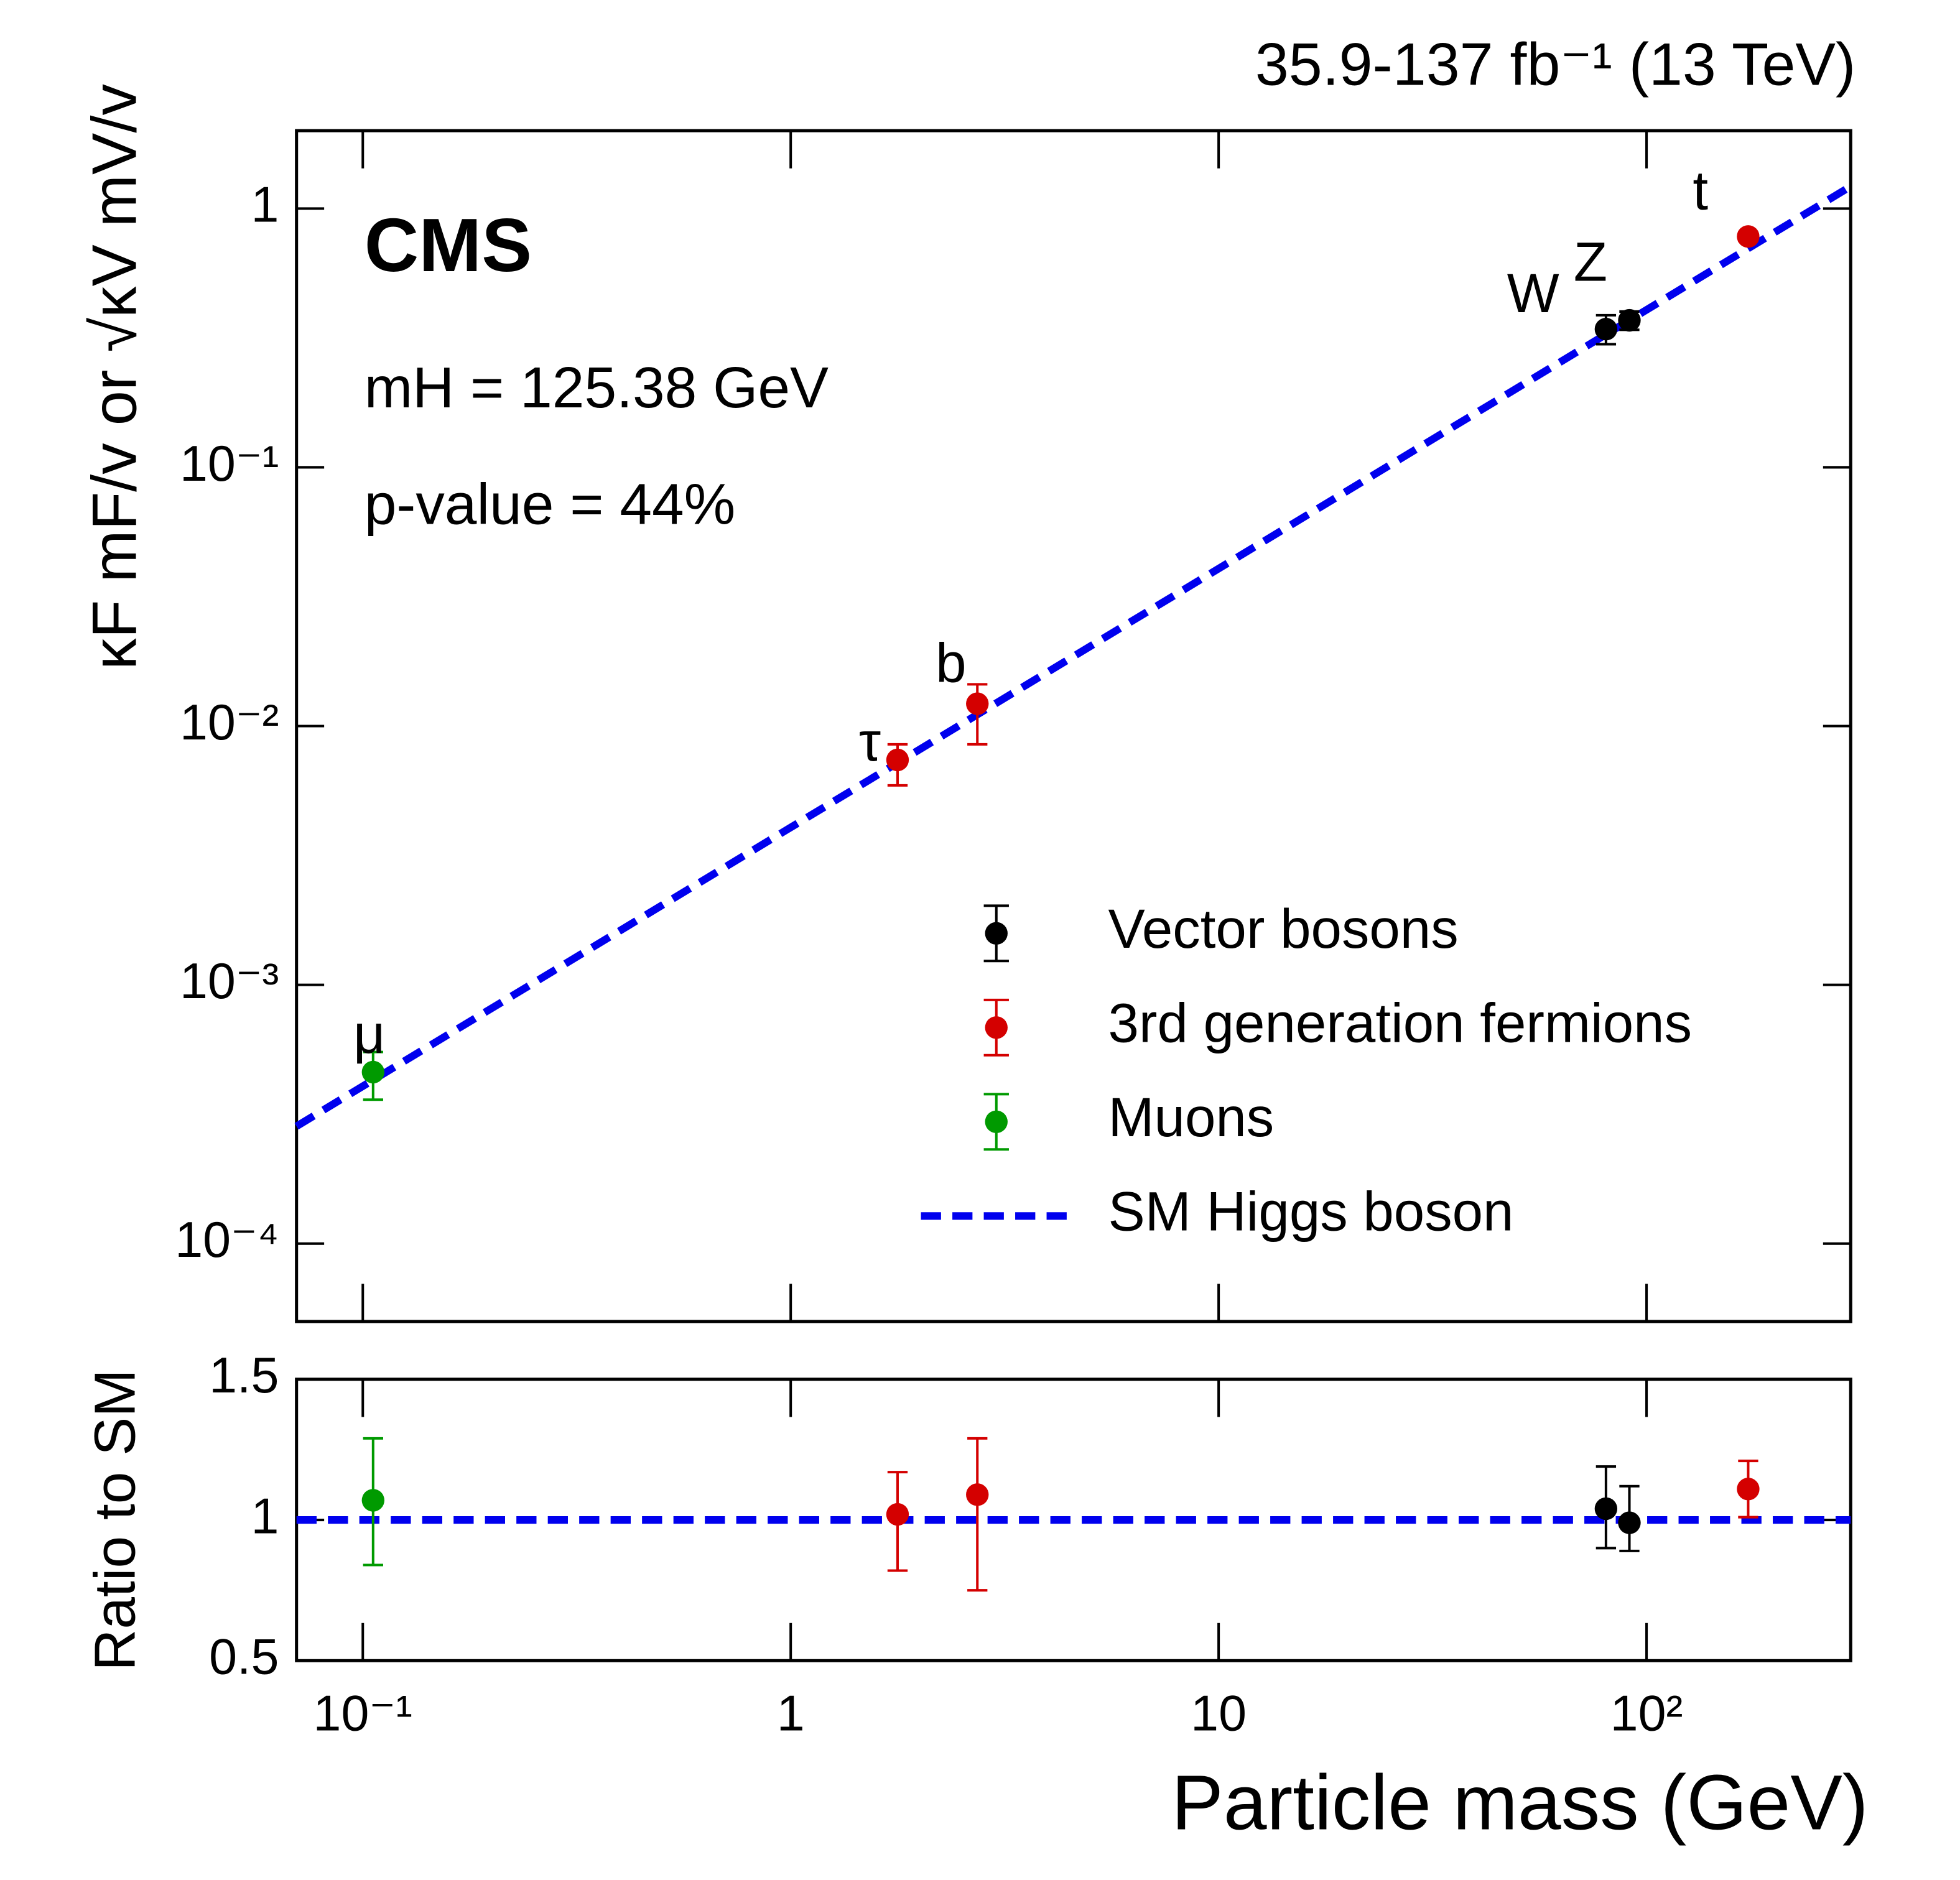 The width and height of the screenshot is (1960, 1880). Describe the element at coordinates (1400, 1023) in the screenshot. I see `legend-label: 3rd generation fermions` at that location.